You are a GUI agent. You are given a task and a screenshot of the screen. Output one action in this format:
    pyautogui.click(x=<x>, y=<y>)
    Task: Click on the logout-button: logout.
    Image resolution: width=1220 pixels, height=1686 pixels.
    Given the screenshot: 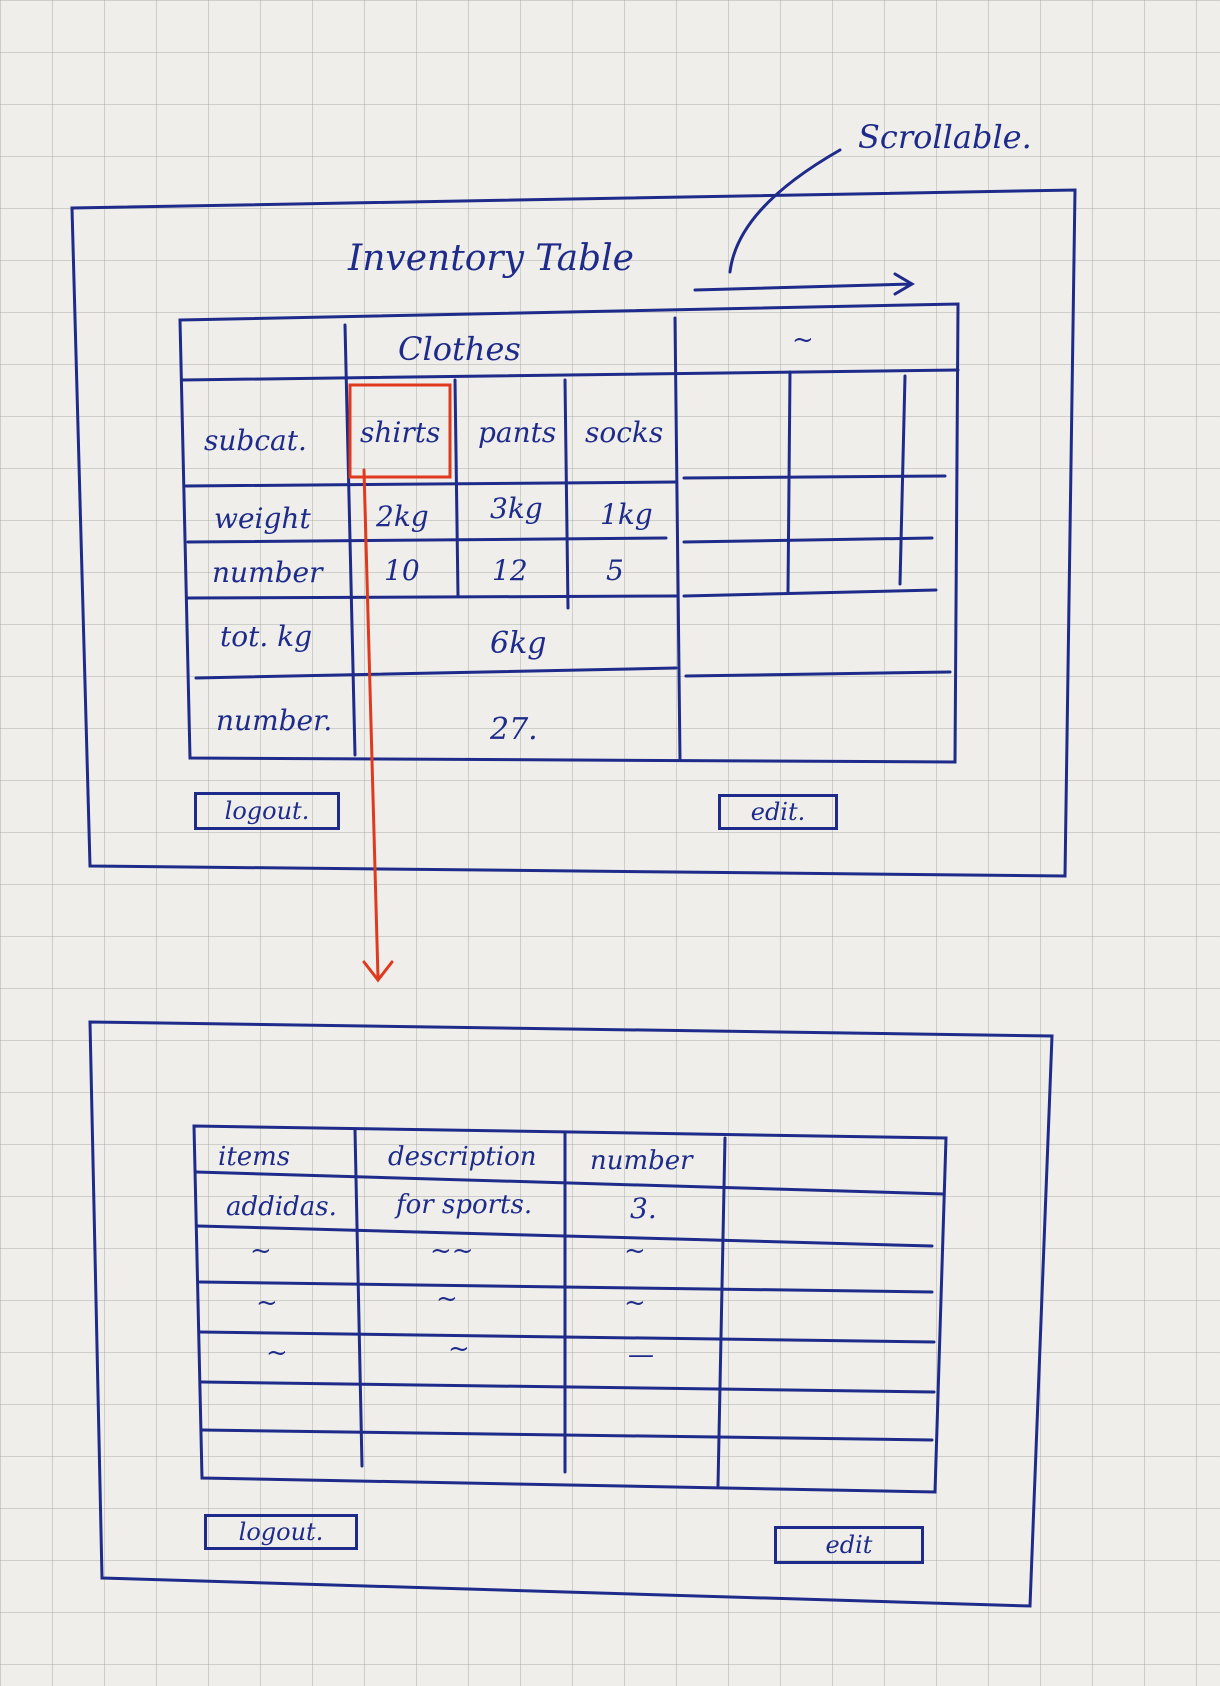 What is the action you would take?
    pyautogui.click(x=267, y=811)
    